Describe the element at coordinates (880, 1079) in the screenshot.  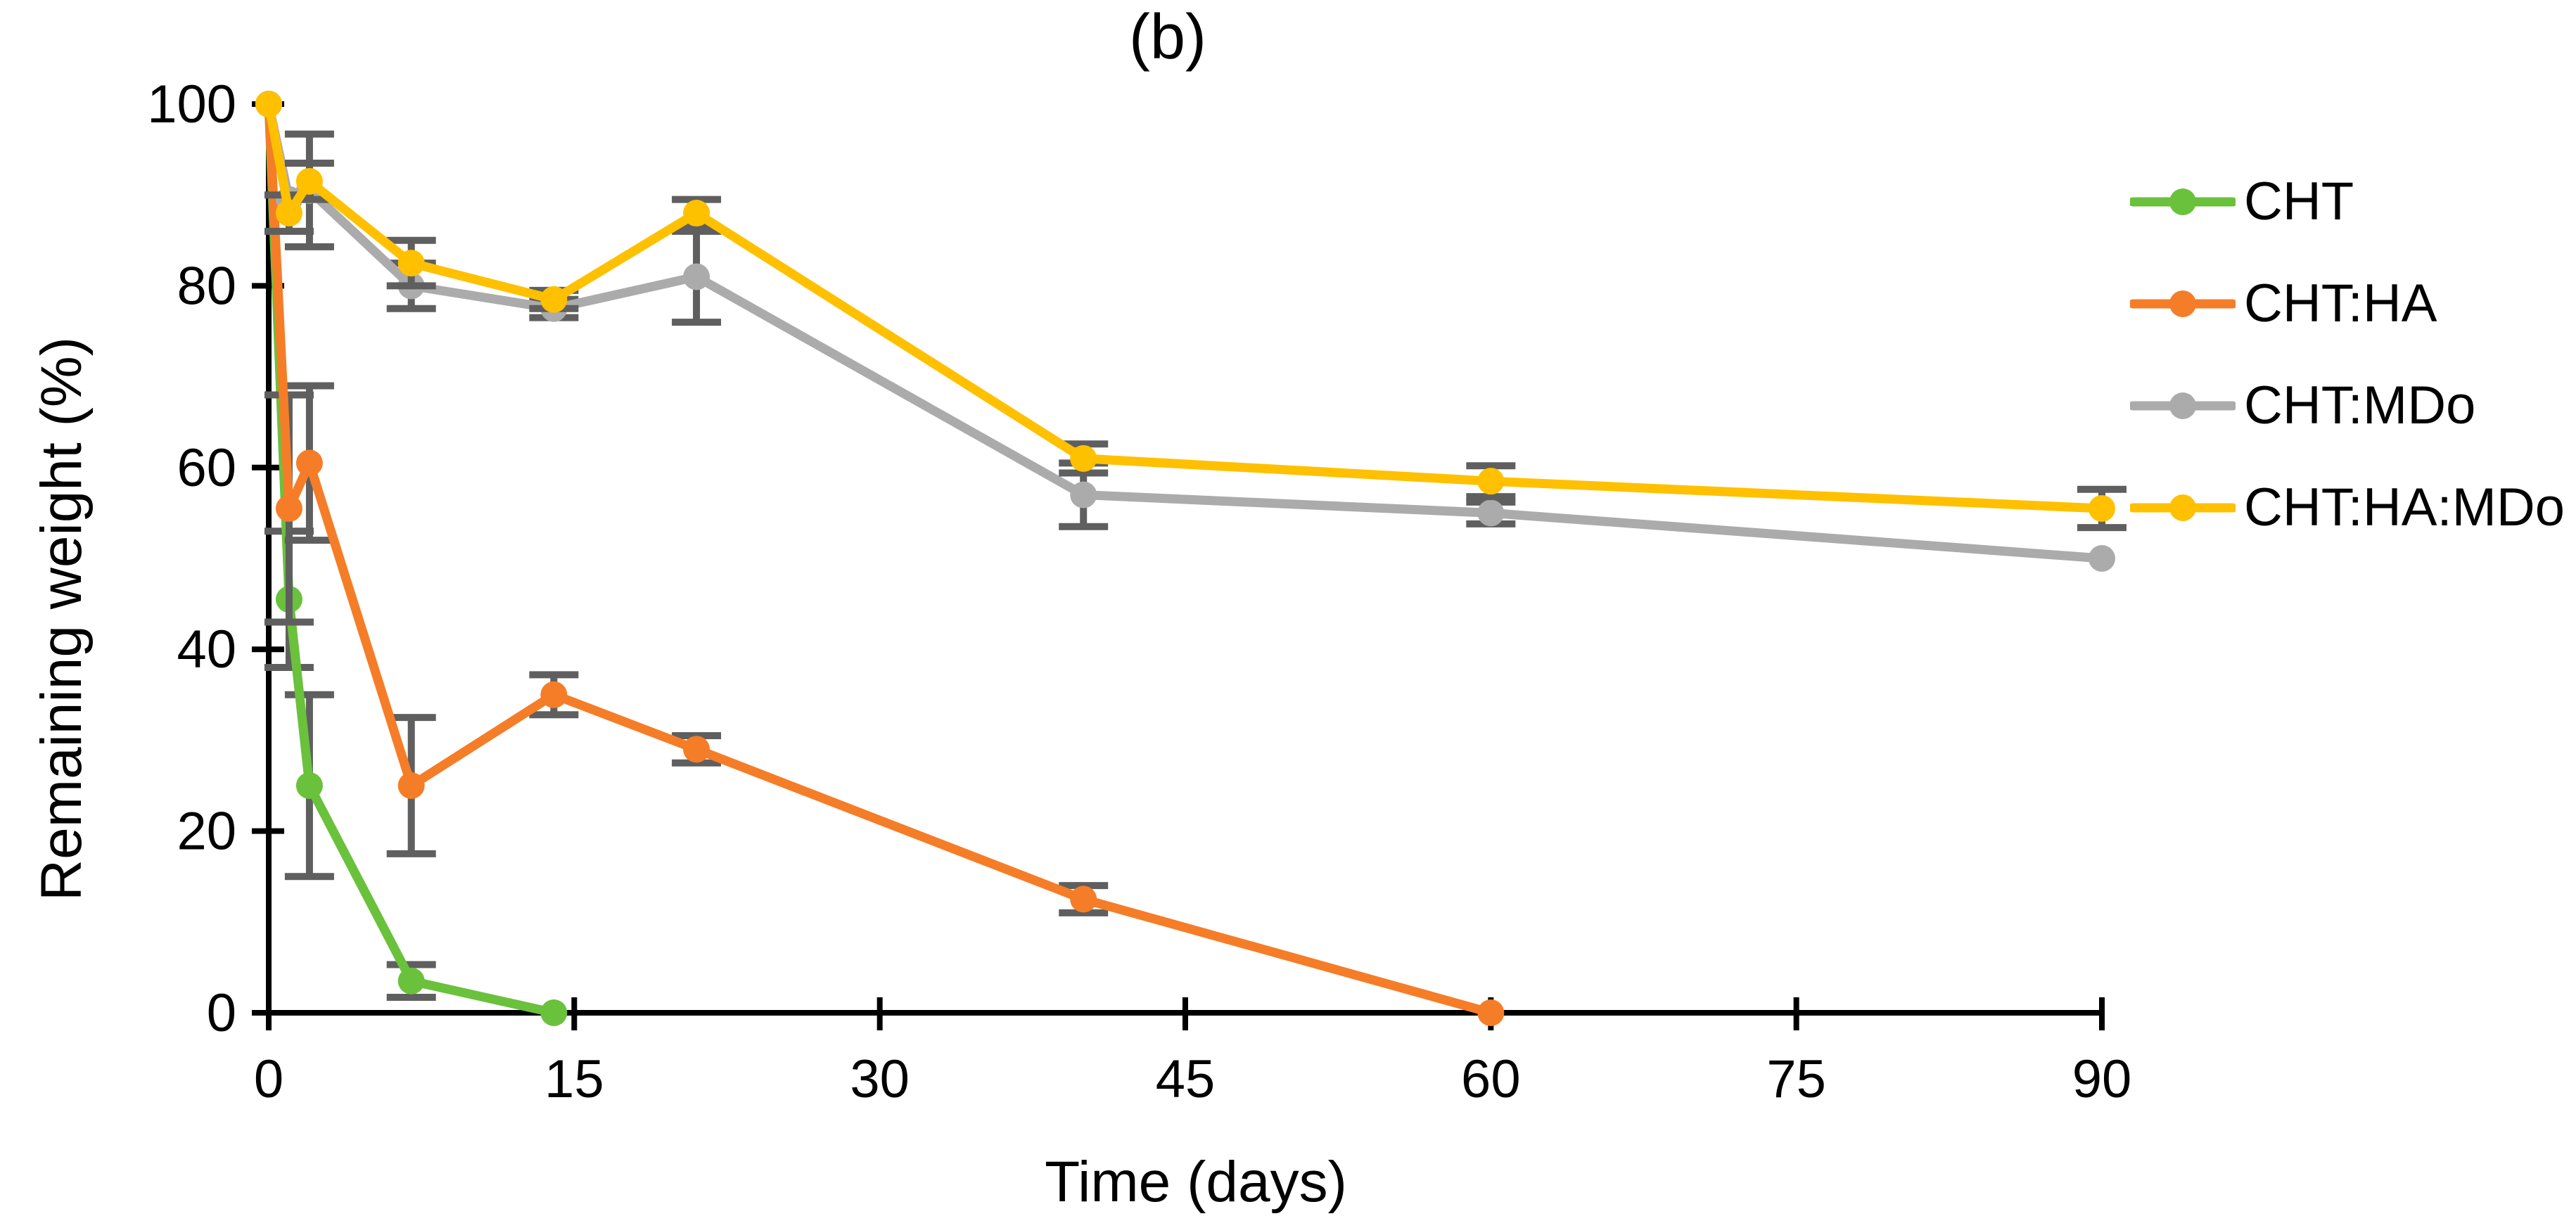
I see `x-tick-label: 30` at that location.